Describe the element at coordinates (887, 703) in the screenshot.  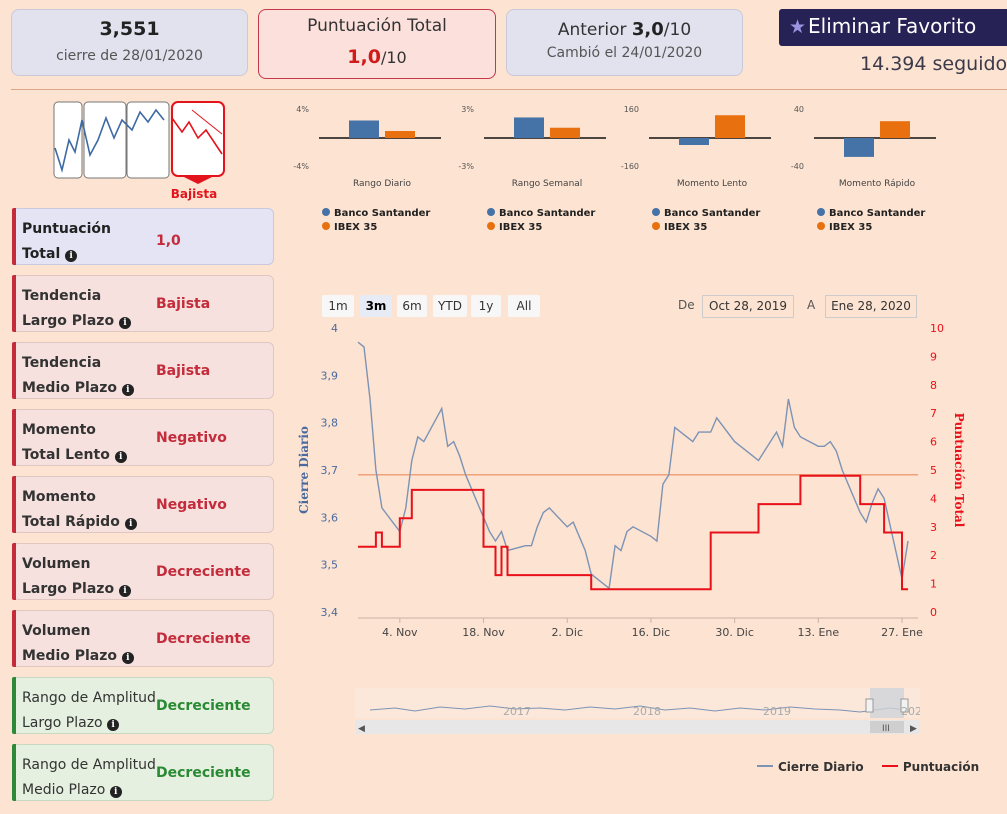
I see `navigator-selection` at that location.